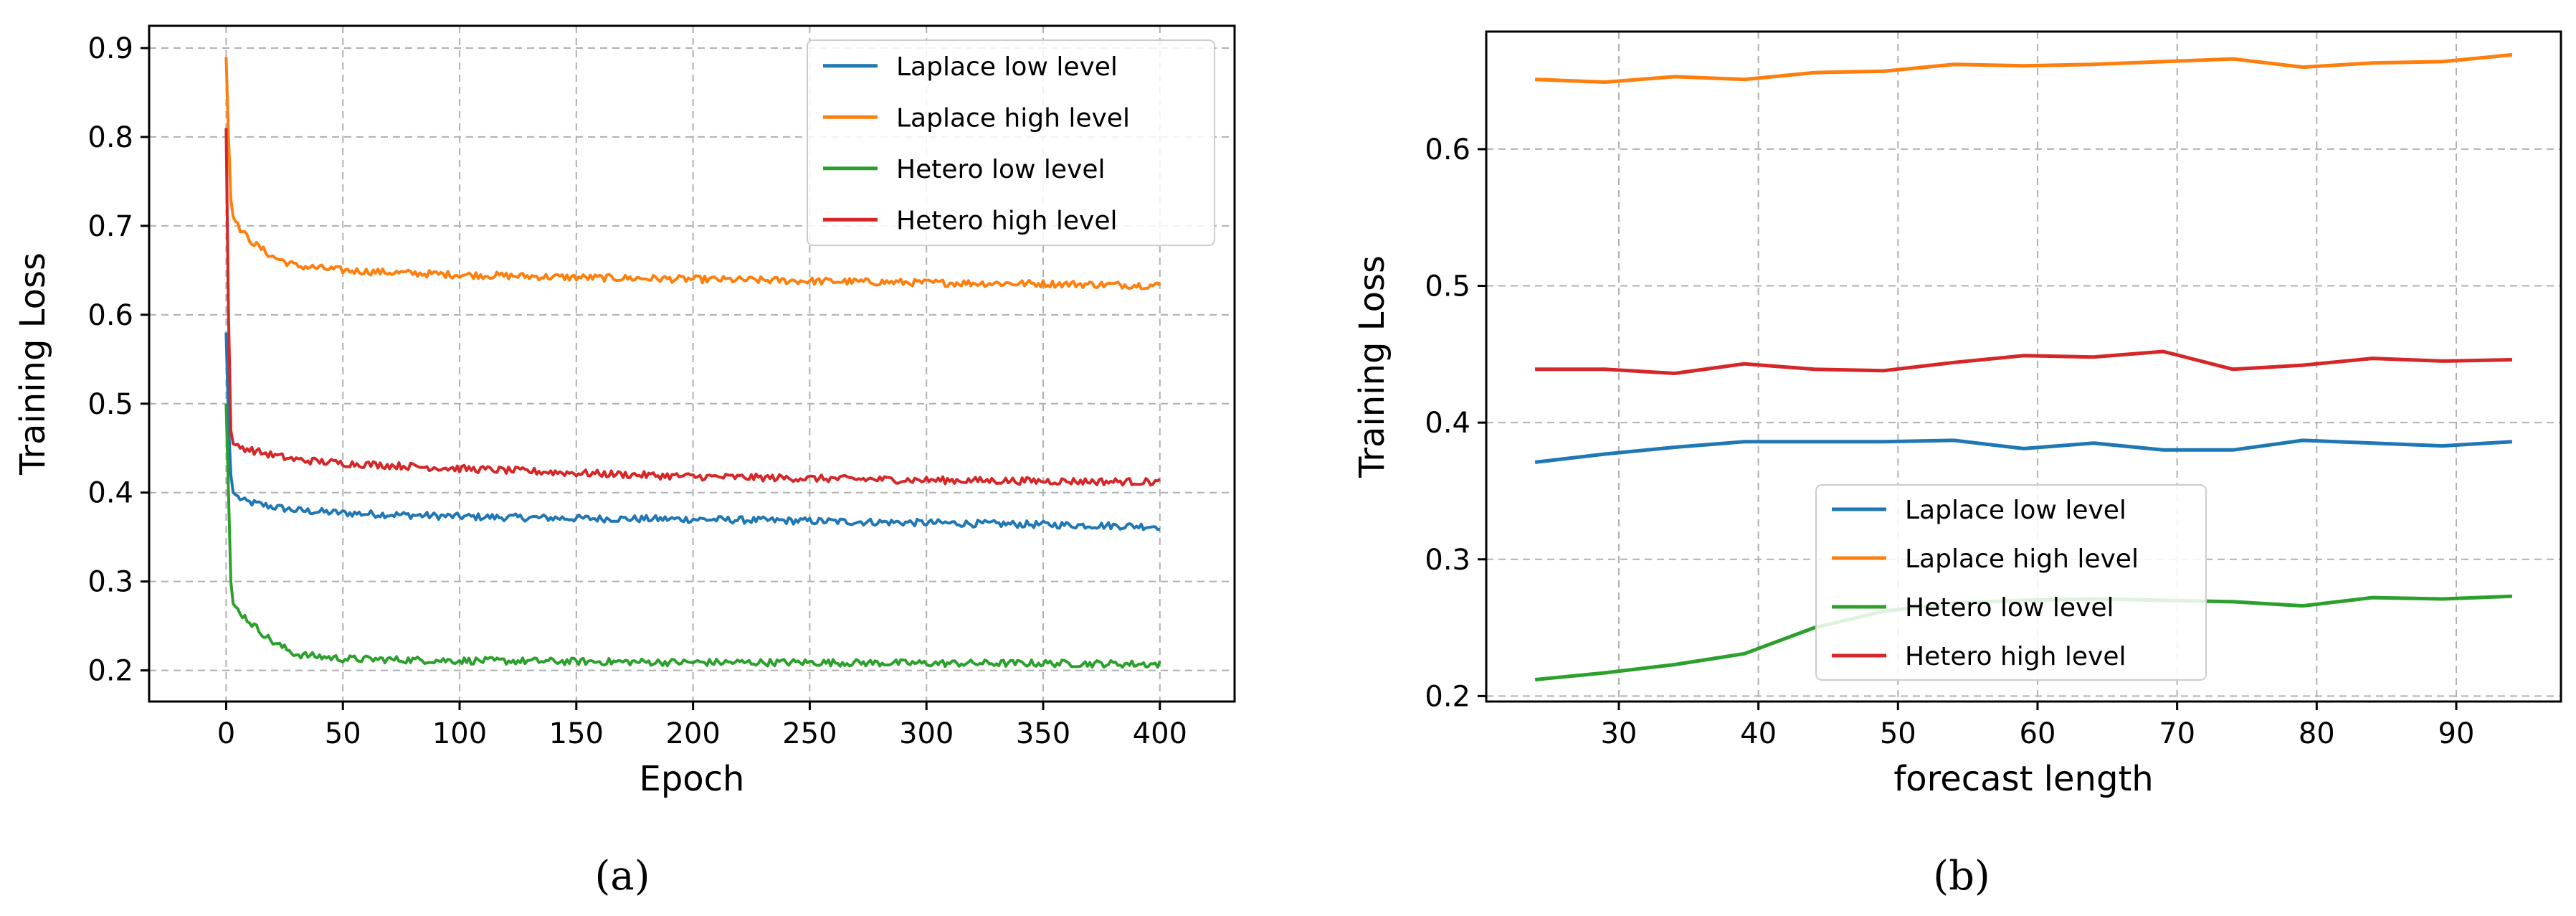  I want to click on series-line-hetero-low-level, so click(692, 536).